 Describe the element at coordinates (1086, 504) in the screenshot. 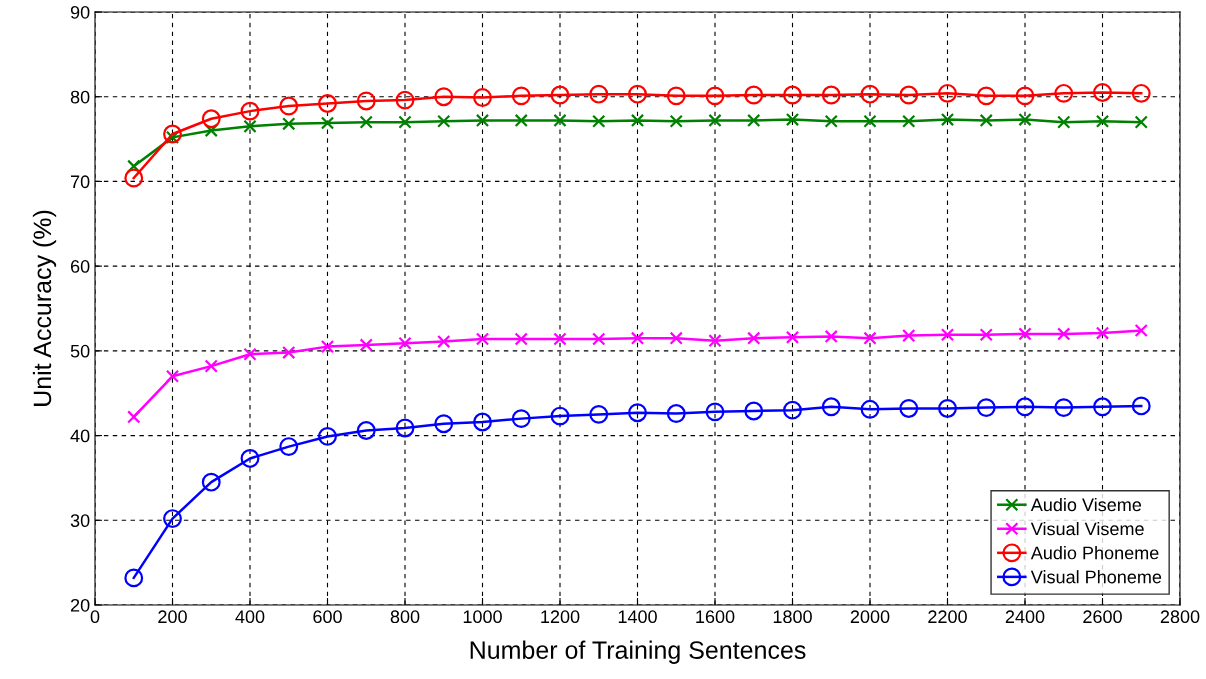

I see `legend-label: Audio Viseme` at that location.